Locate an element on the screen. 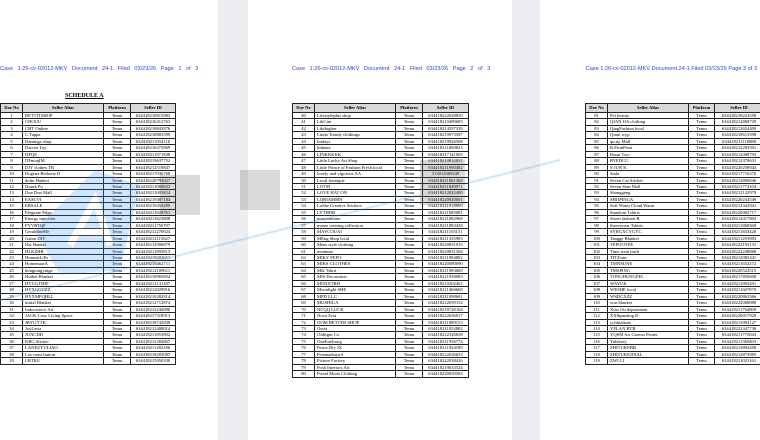 The image size is (760, 440). seller-id-cell: 634418222347736 is located at coordinates (737, 328).